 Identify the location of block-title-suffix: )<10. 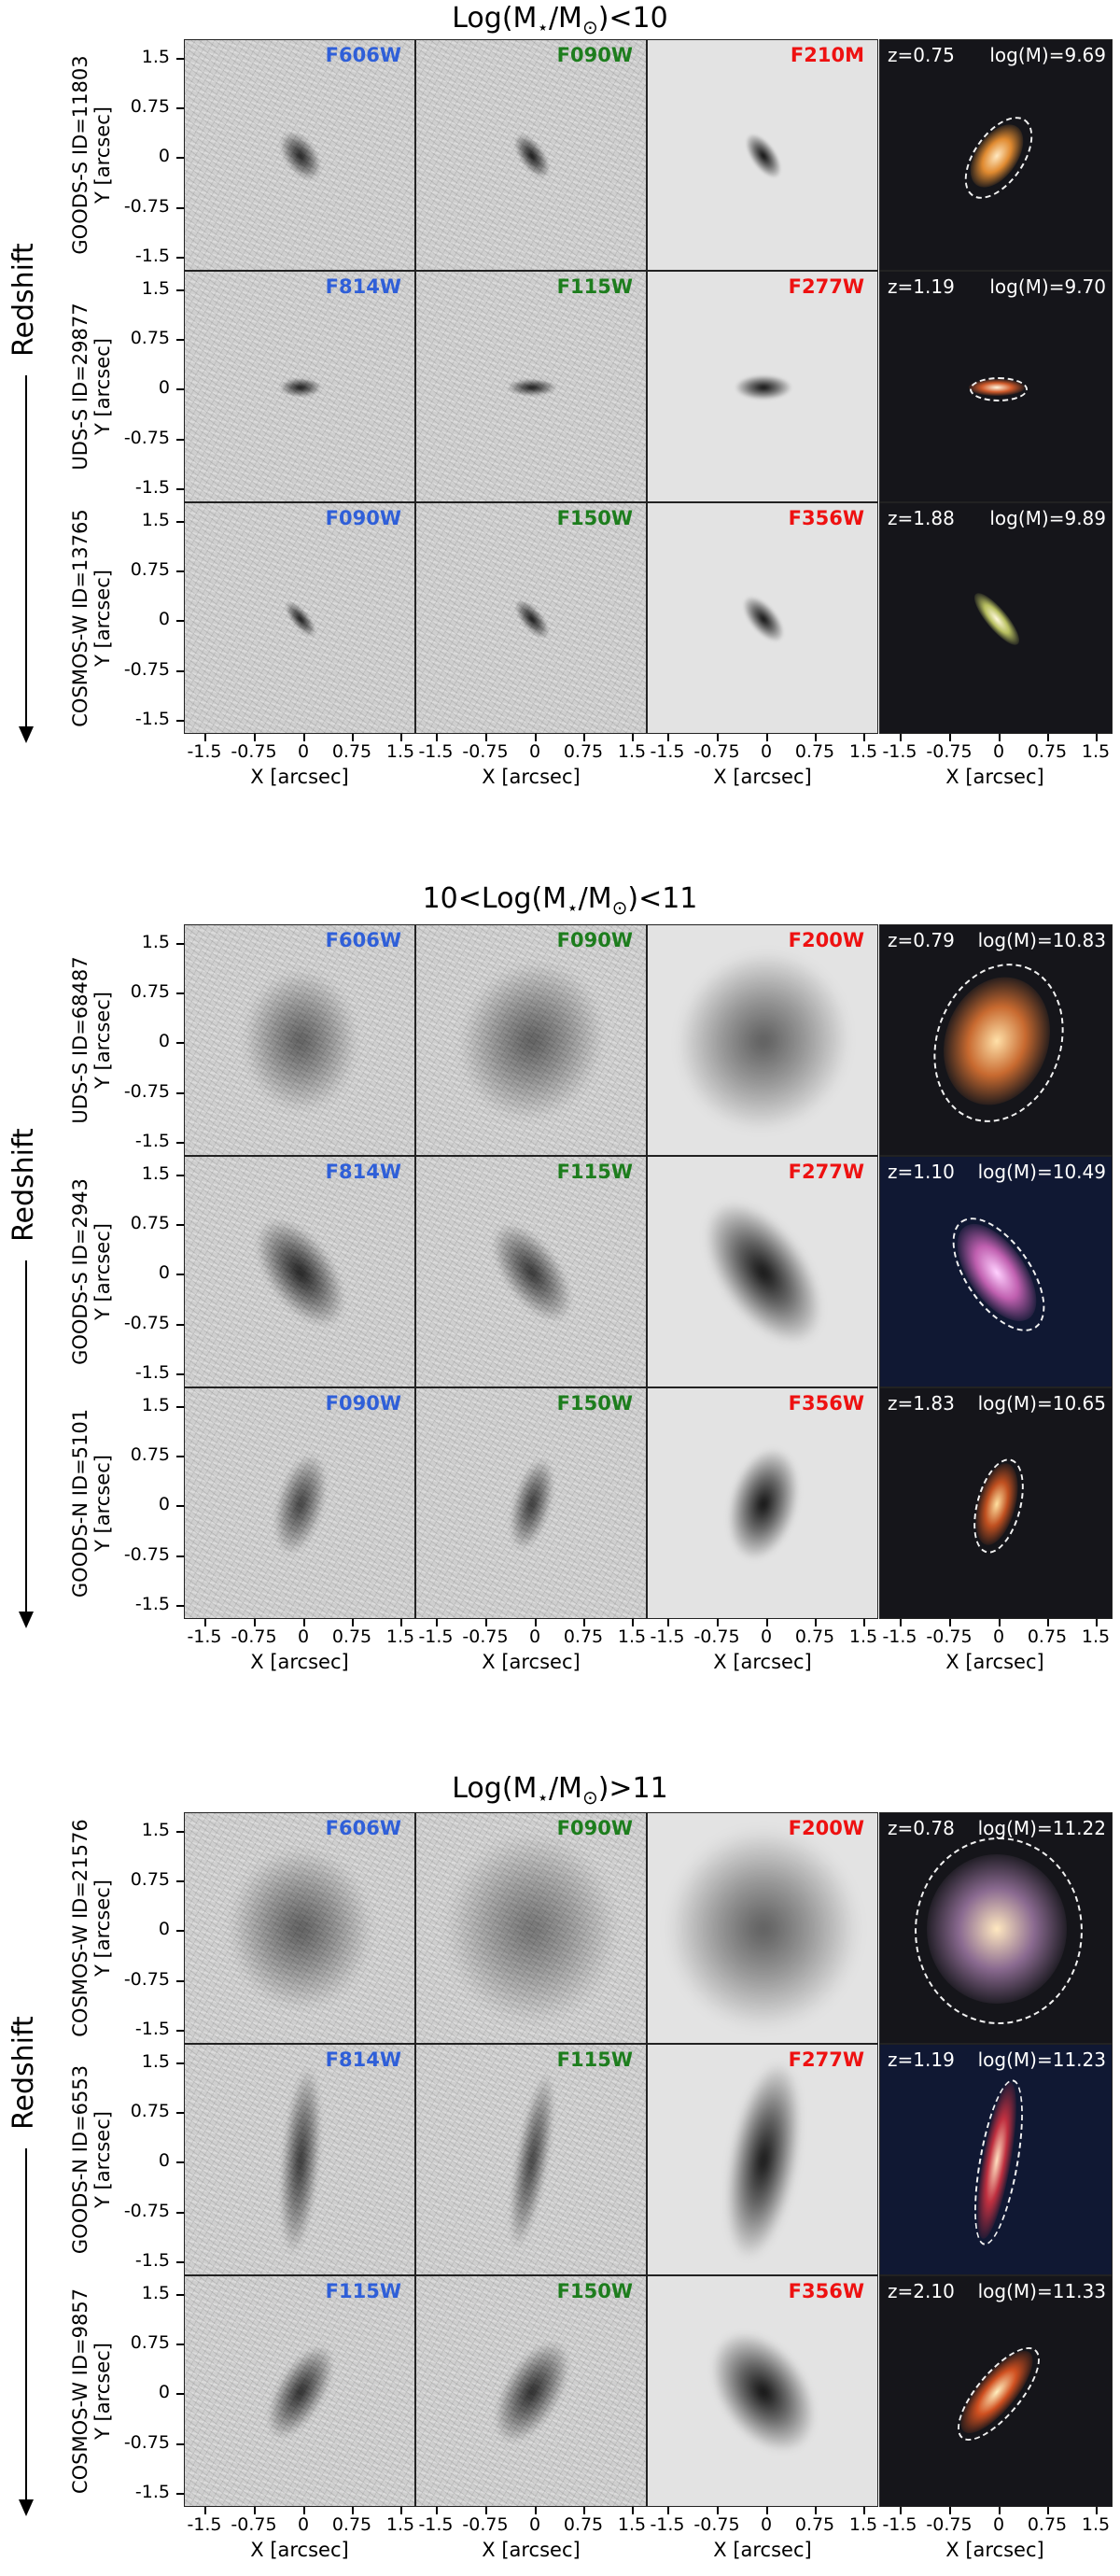
(632, 19).